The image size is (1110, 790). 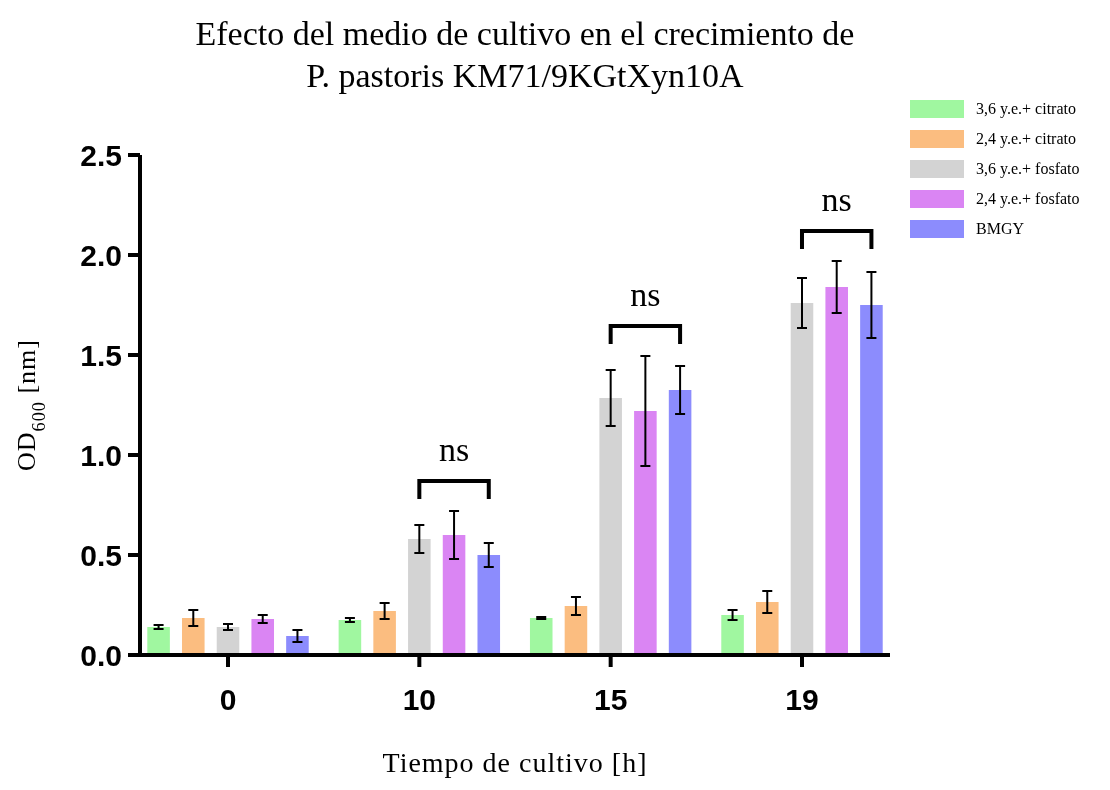 I want to click on legend-label: 3,6 y.e.+ fosfato, so click(x=1028, y=169).